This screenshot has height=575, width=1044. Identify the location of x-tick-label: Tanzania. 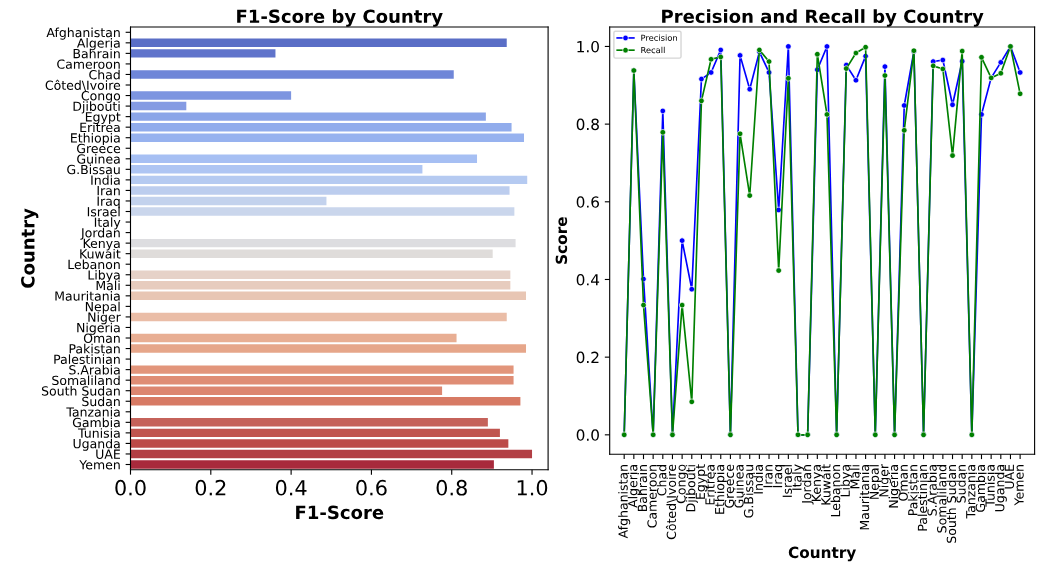
(970, 492).